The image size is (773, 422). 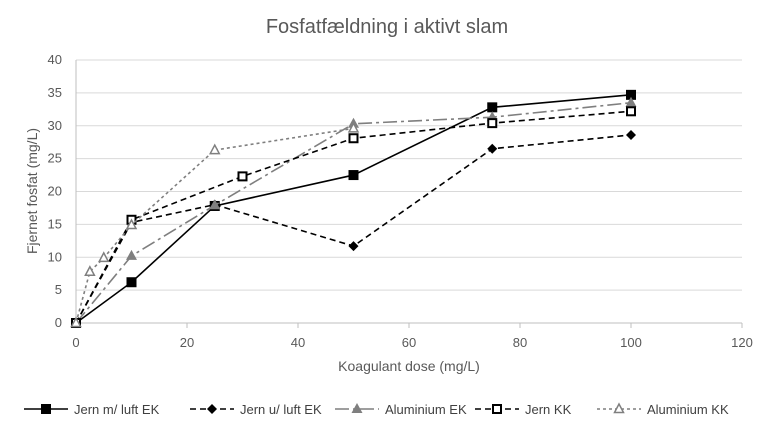 What do you see at coordinates (688, 409) in the screenshot?
I see `legend-label: Aluminium KK` at bounding box center [688, 409].